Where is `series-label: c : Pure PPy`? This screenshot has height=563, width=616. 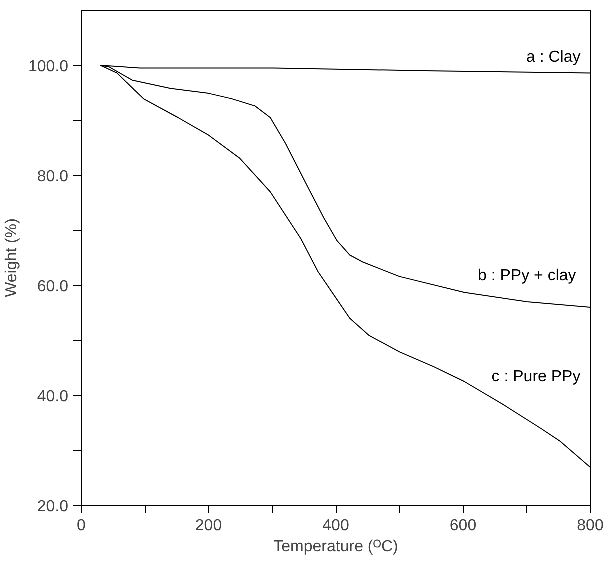
series-label: c : Pure PPy is located at coordinates (536, 377).